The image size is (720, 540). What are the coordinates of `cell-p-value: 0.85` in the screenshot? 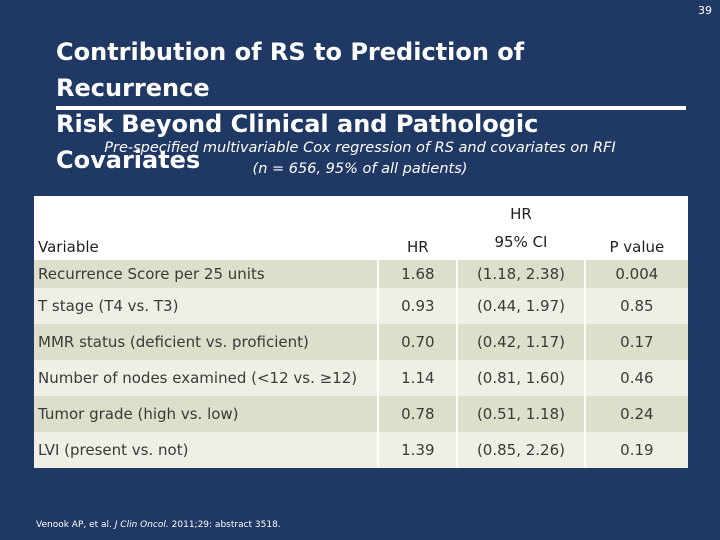 It's located at (635, 306).